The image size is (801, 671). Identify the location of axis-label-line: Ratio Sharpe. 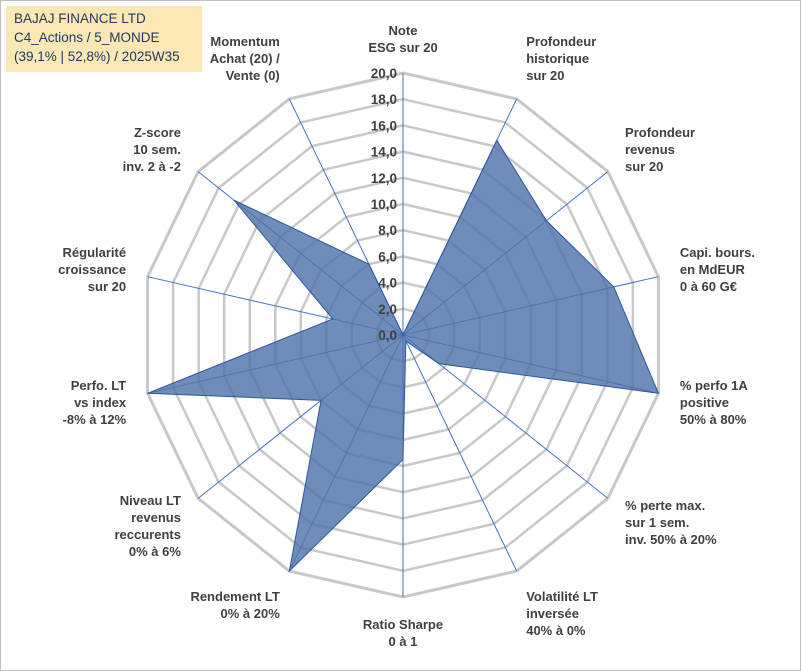
(403, 624).